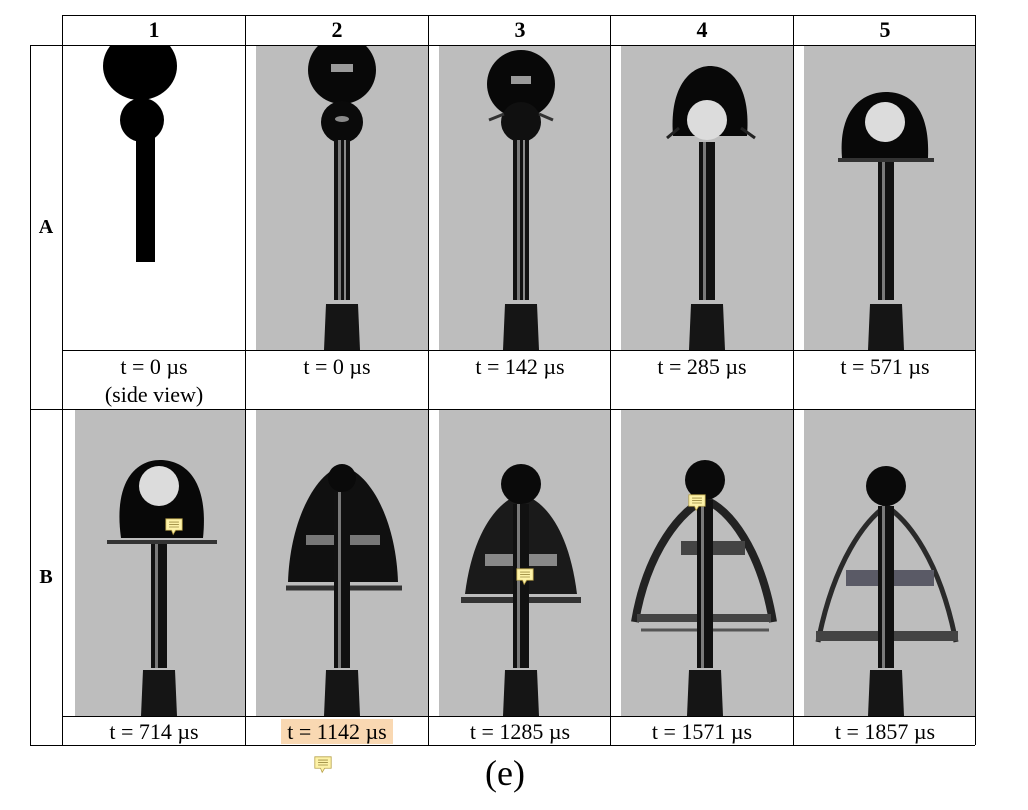 This screenshot has height=810, width=1028. I want to click on photo-a4, so click(702, 198).